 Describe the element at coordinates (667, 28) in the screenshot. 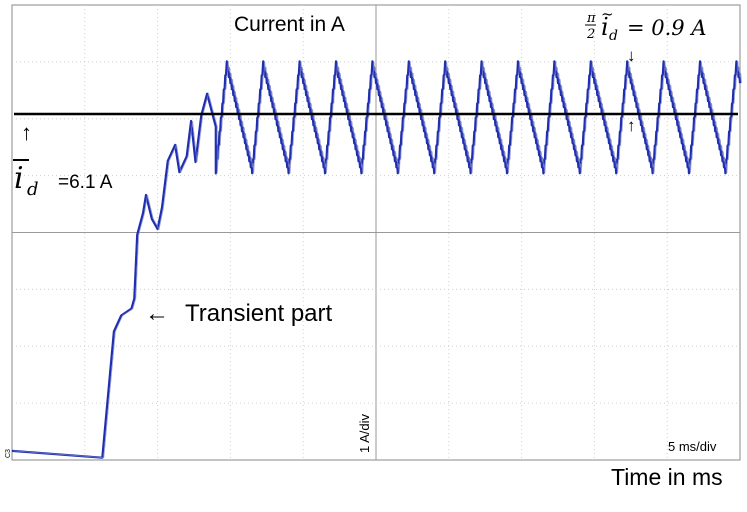

I see `svg-text: = 0.9 A` at that location.